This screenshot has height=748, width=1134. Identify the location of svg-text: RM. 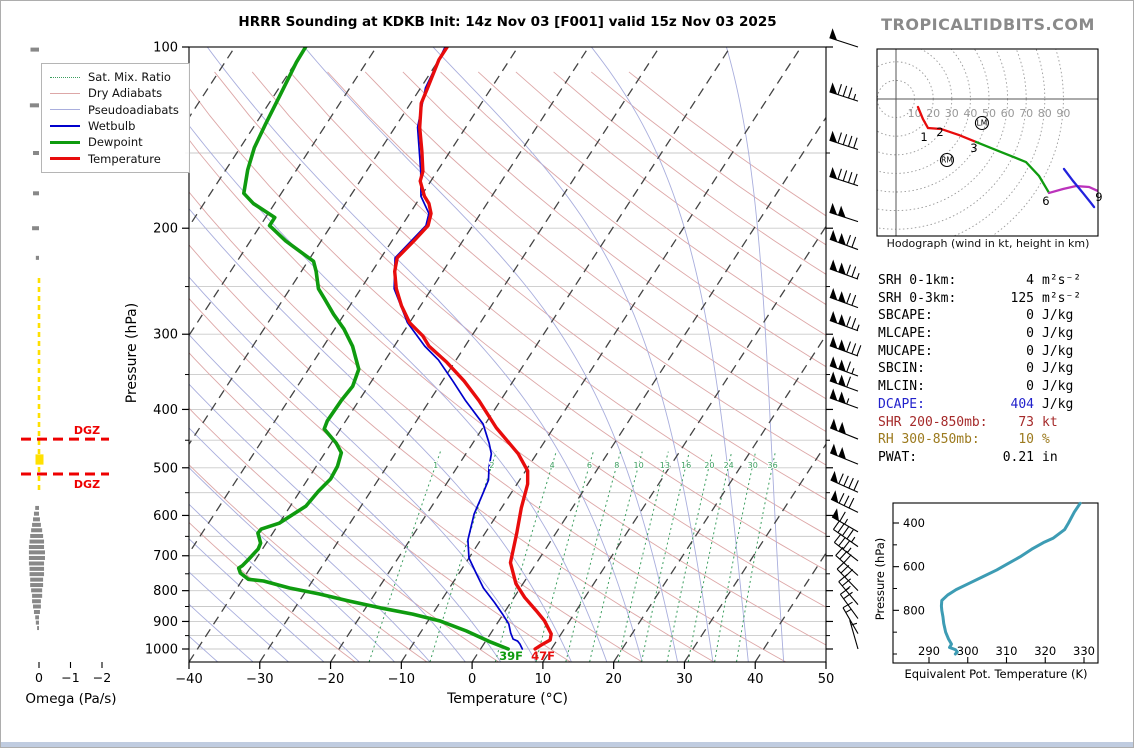
(947, 160).